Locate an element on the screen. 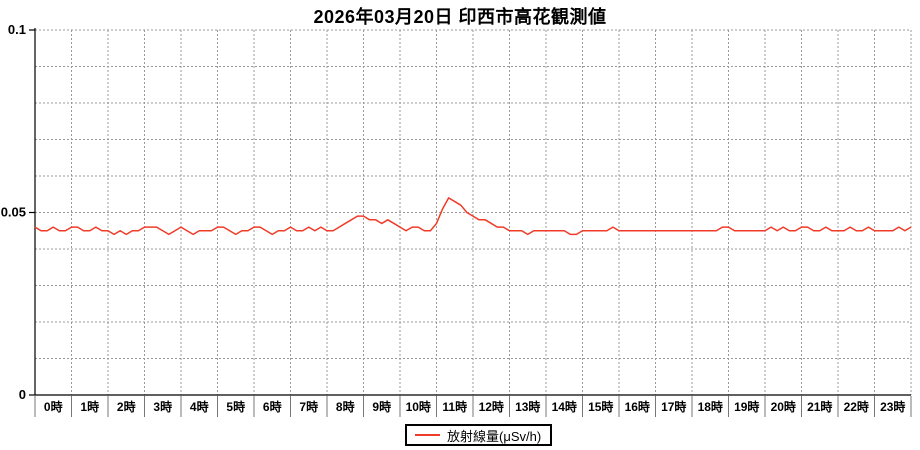  series-radiation is located at coordinates (473, 216).